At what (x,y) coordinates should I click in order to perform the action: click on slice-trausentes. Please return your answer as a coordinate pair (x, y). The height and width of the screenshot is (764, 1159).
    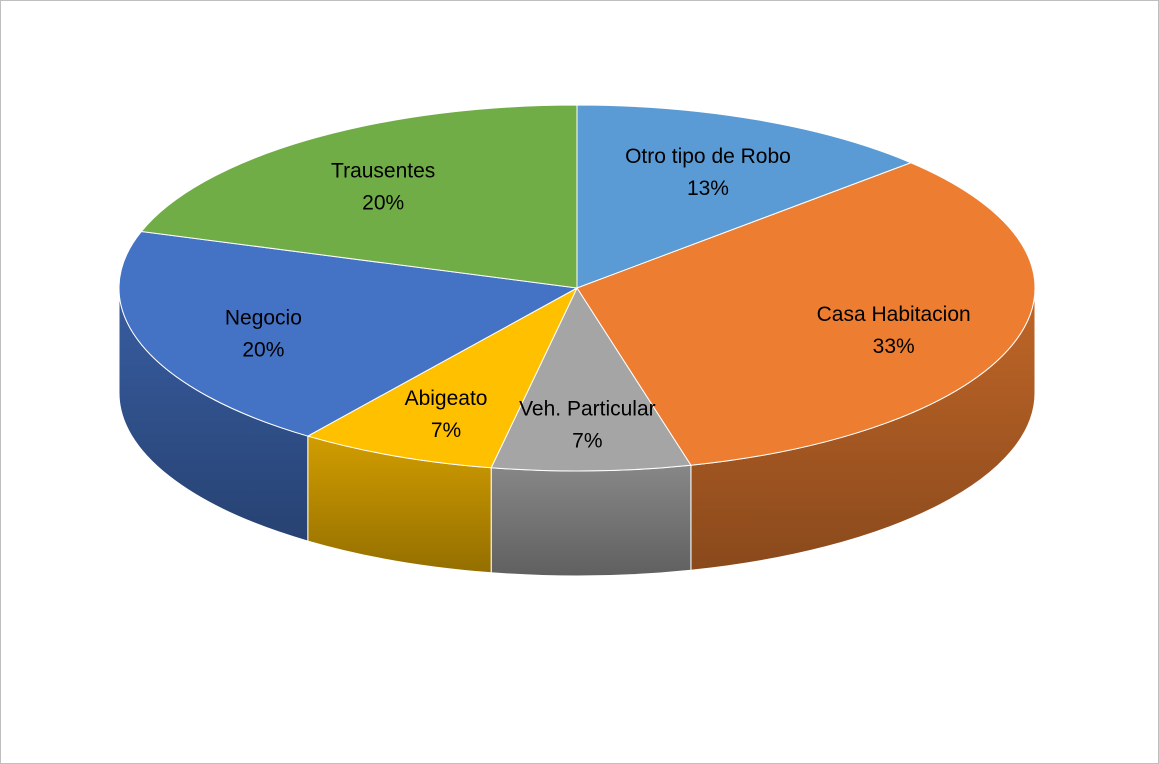
    Looking at the image, I should click on (359, 196).